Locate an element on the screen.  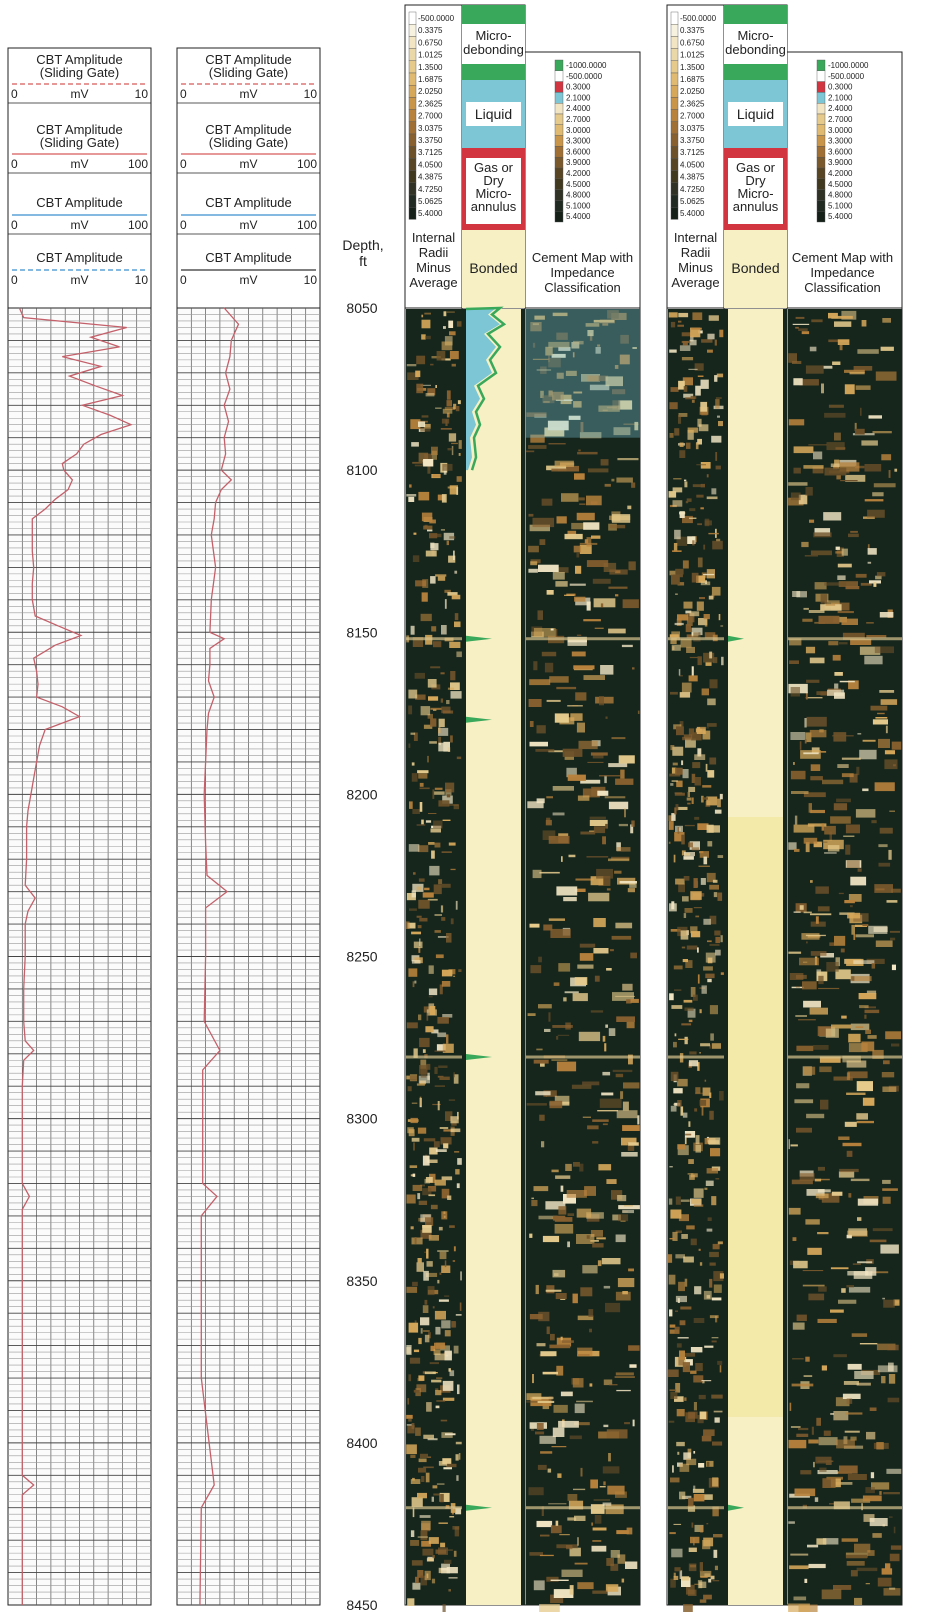
scale-min: 0 is located at coordinates (183, 164).